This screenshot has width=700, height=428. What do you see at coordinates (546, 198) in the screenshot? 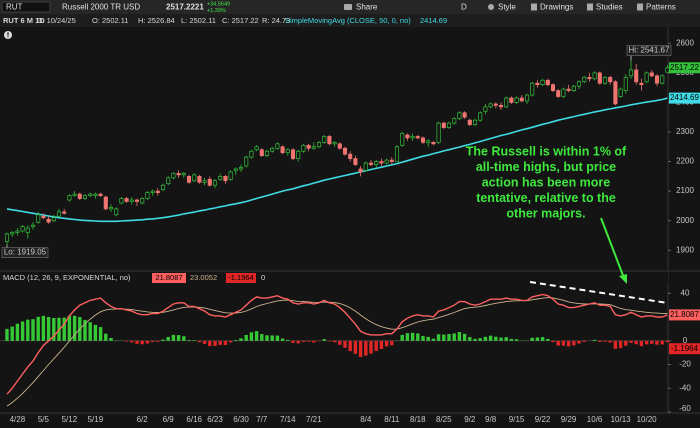
I see `callout-text: tentative, relative to the` at bounding box center [546, 198].